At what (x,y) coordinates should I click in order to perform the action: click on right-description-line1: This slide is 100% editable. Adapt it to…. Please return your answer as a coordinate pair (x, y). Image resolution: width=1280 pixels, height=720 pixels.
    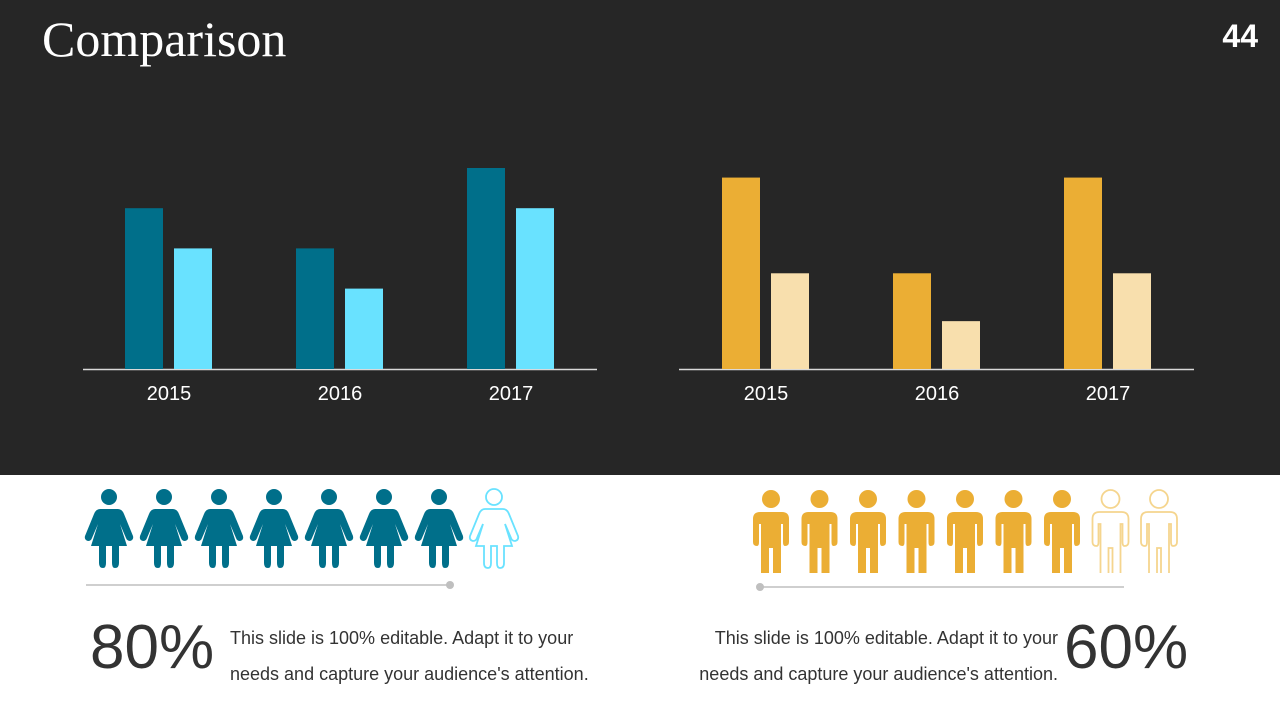
    Looking at the image, I should click on (886, 638).